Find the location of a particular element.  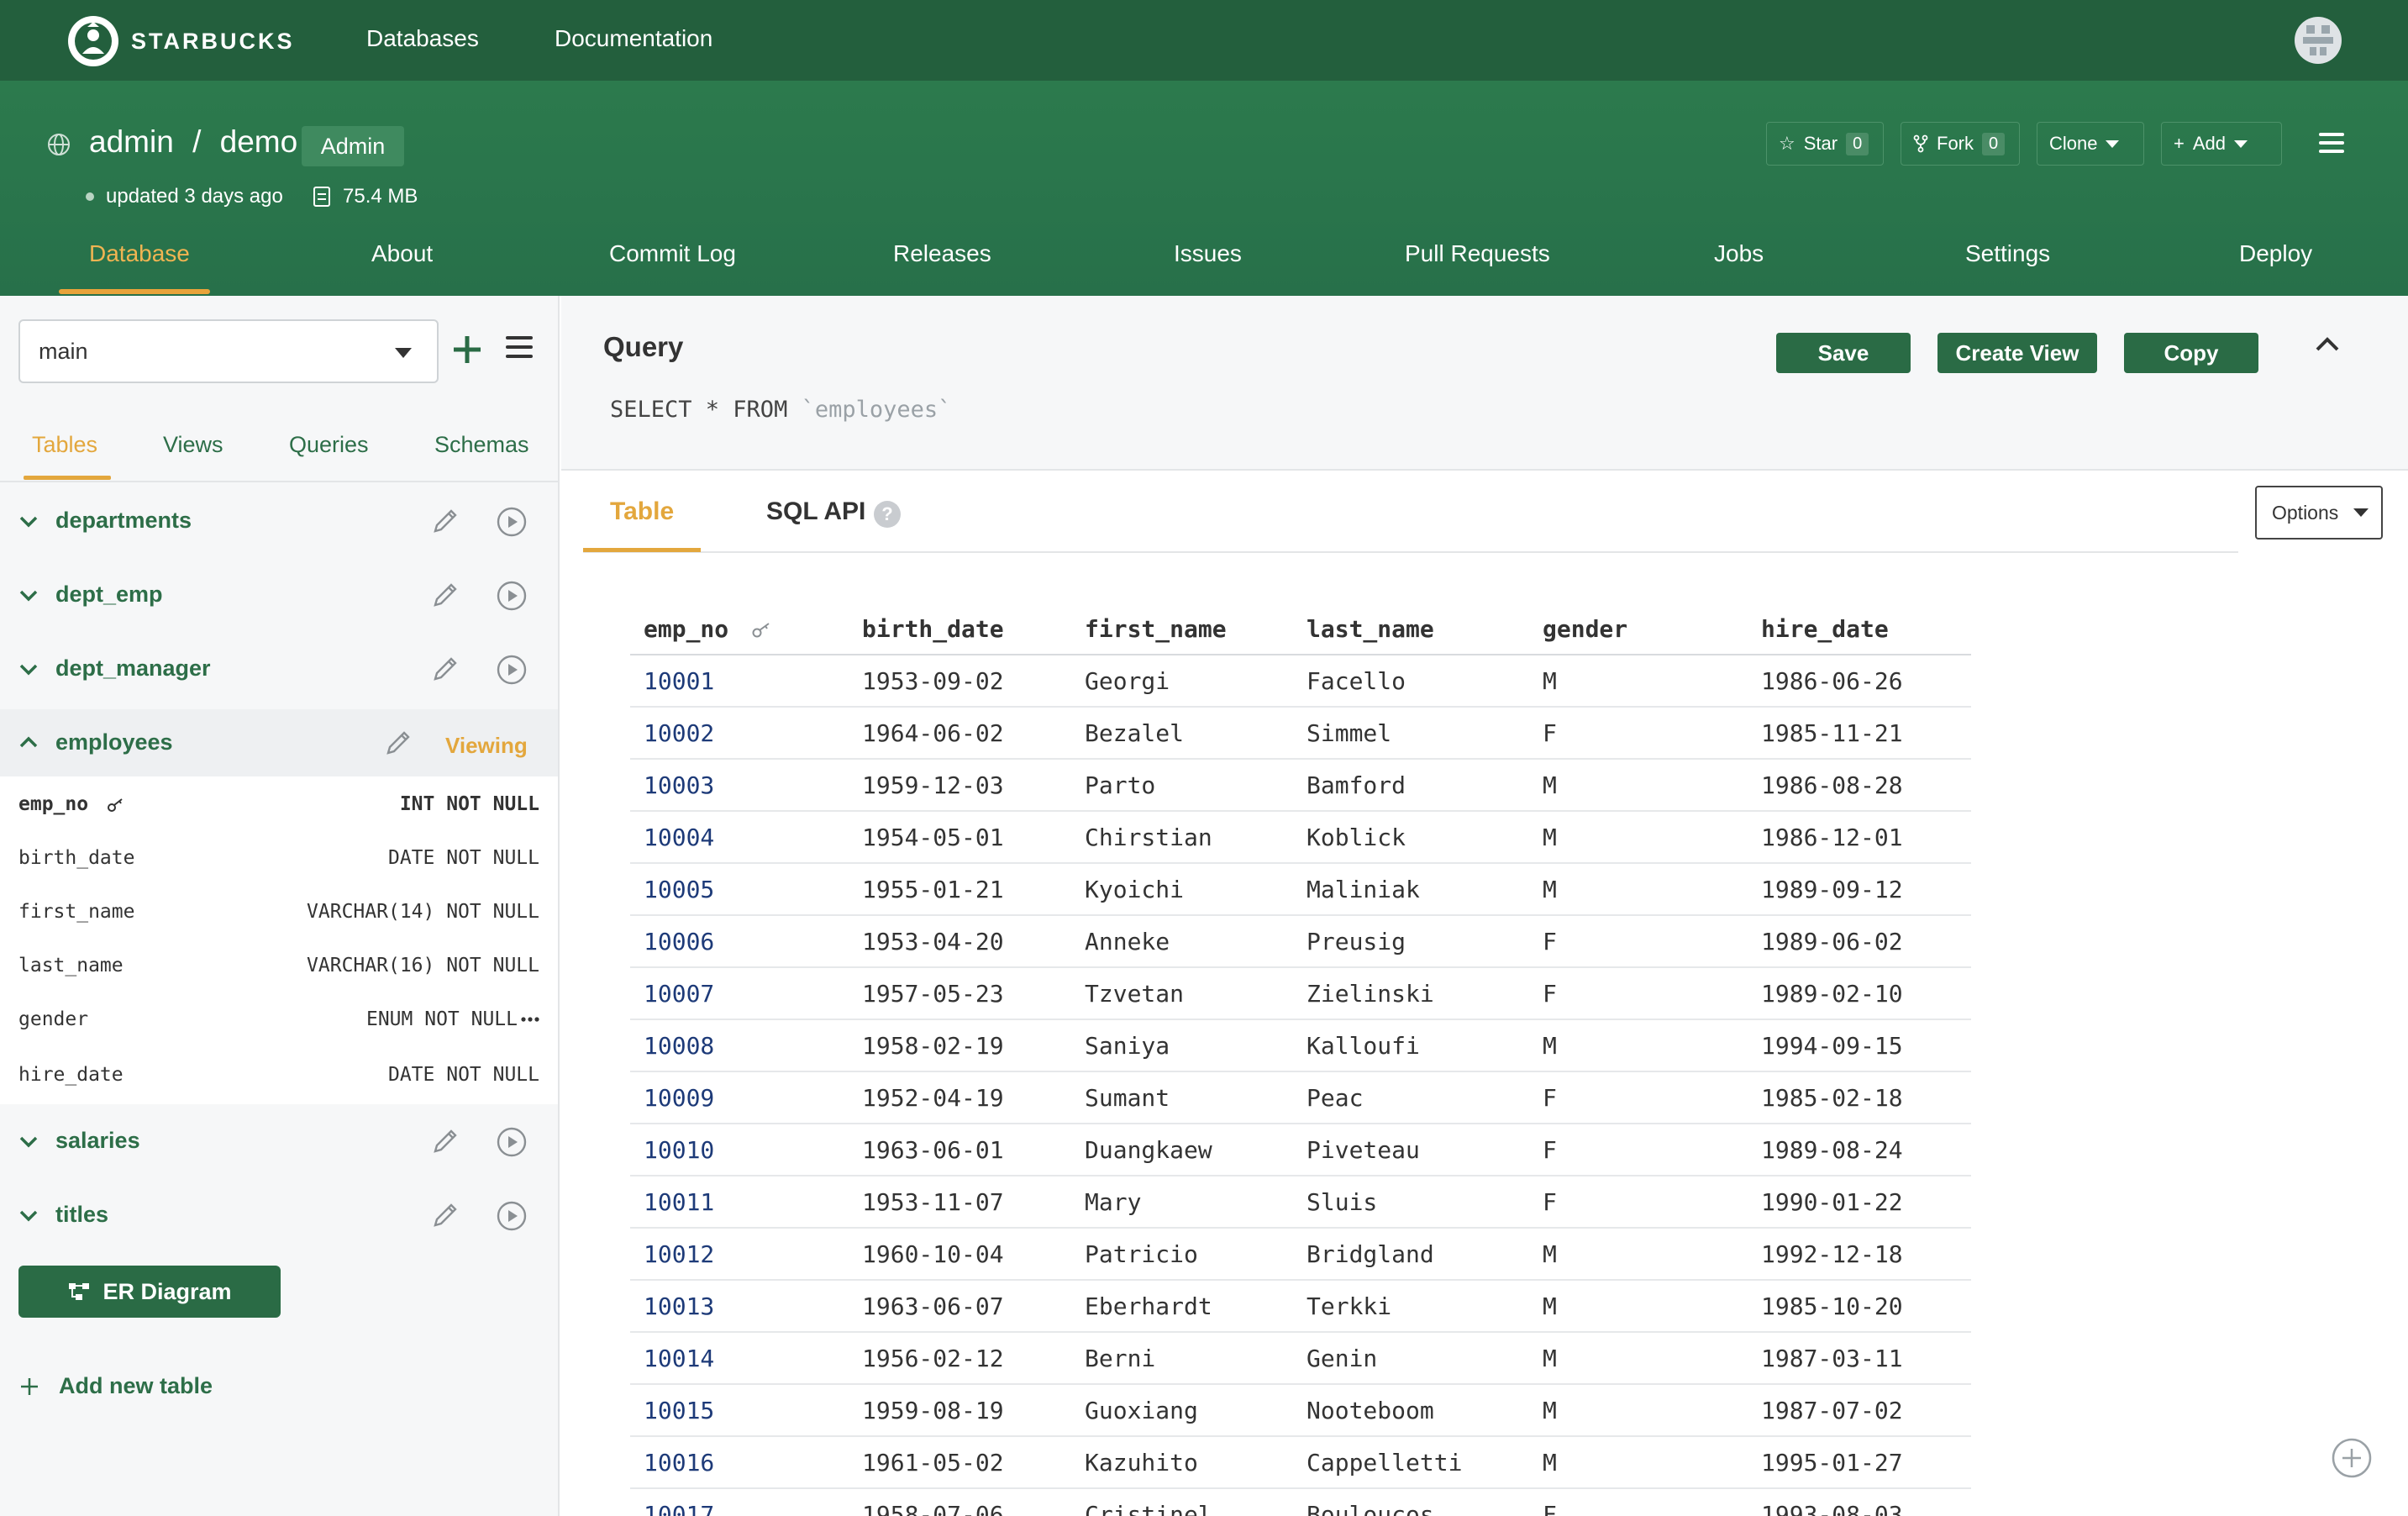

er-diagram-button: ER Diagram is located at coordinates (150, 1292).